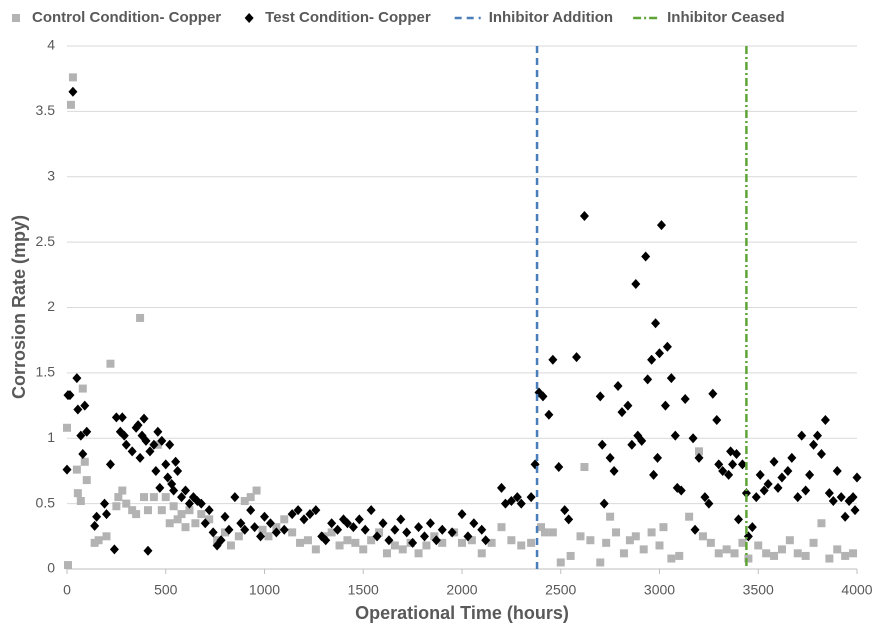 This screenshot has width=875, height=631. What do you see at coordinates (46, 372) in the screenshot?
I see `y-tick-label: 1.5` at bounding box center [46, 372].